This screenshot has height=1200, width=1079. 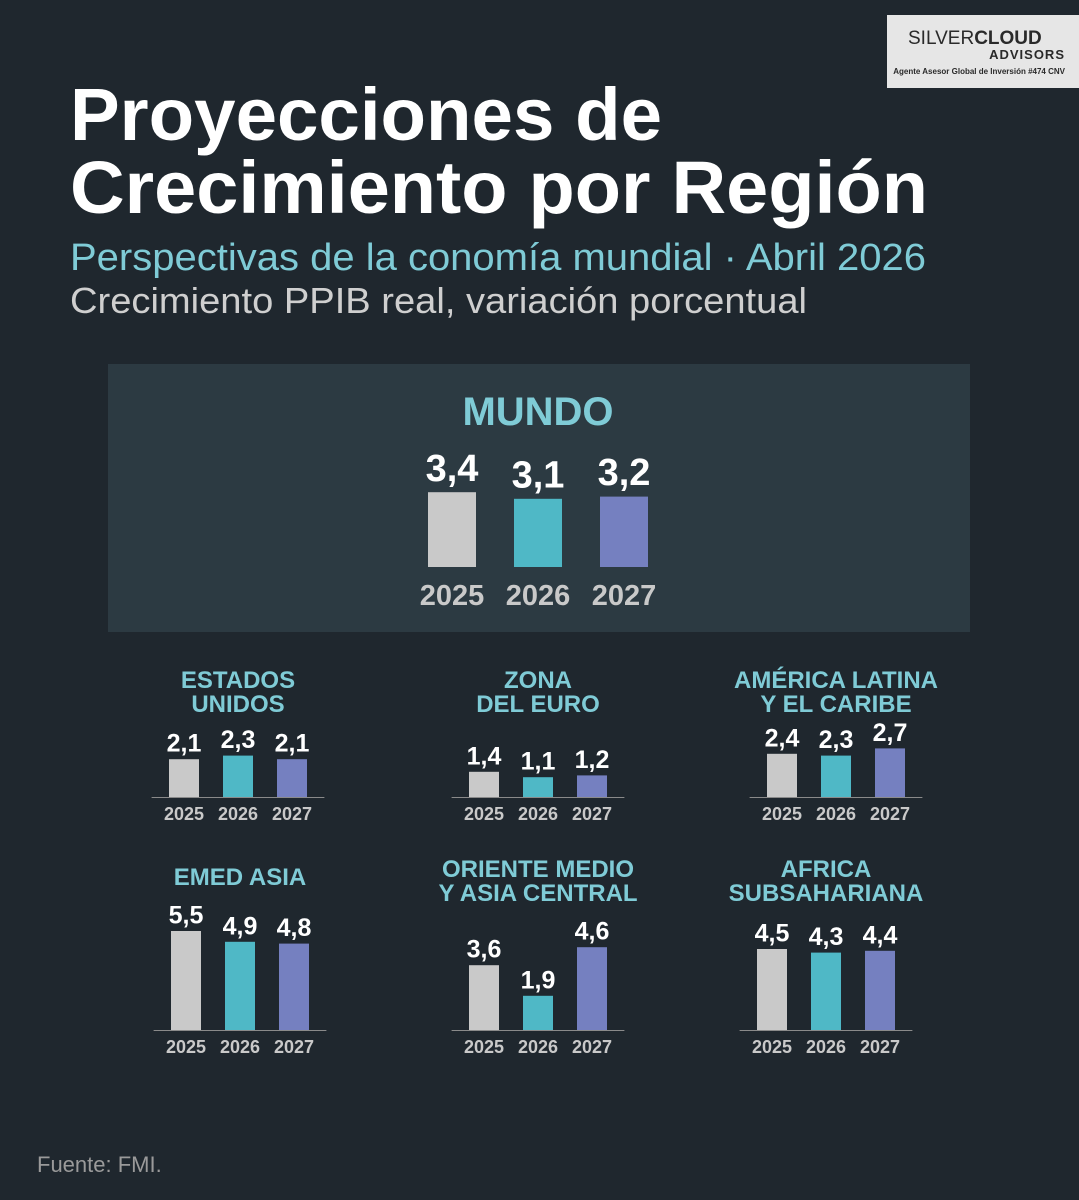 What do you see at coordinates (941, 38) in the screenshot?
I see `brand-light: SILVER` at bounding box center [941, 38].